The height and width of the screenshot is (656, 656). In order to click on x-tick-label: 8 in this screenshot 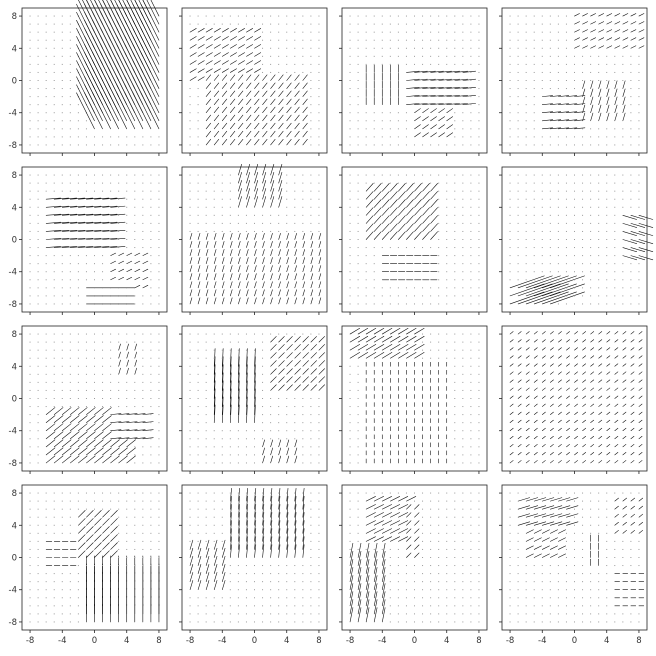, I will do `click(158, 641)`.